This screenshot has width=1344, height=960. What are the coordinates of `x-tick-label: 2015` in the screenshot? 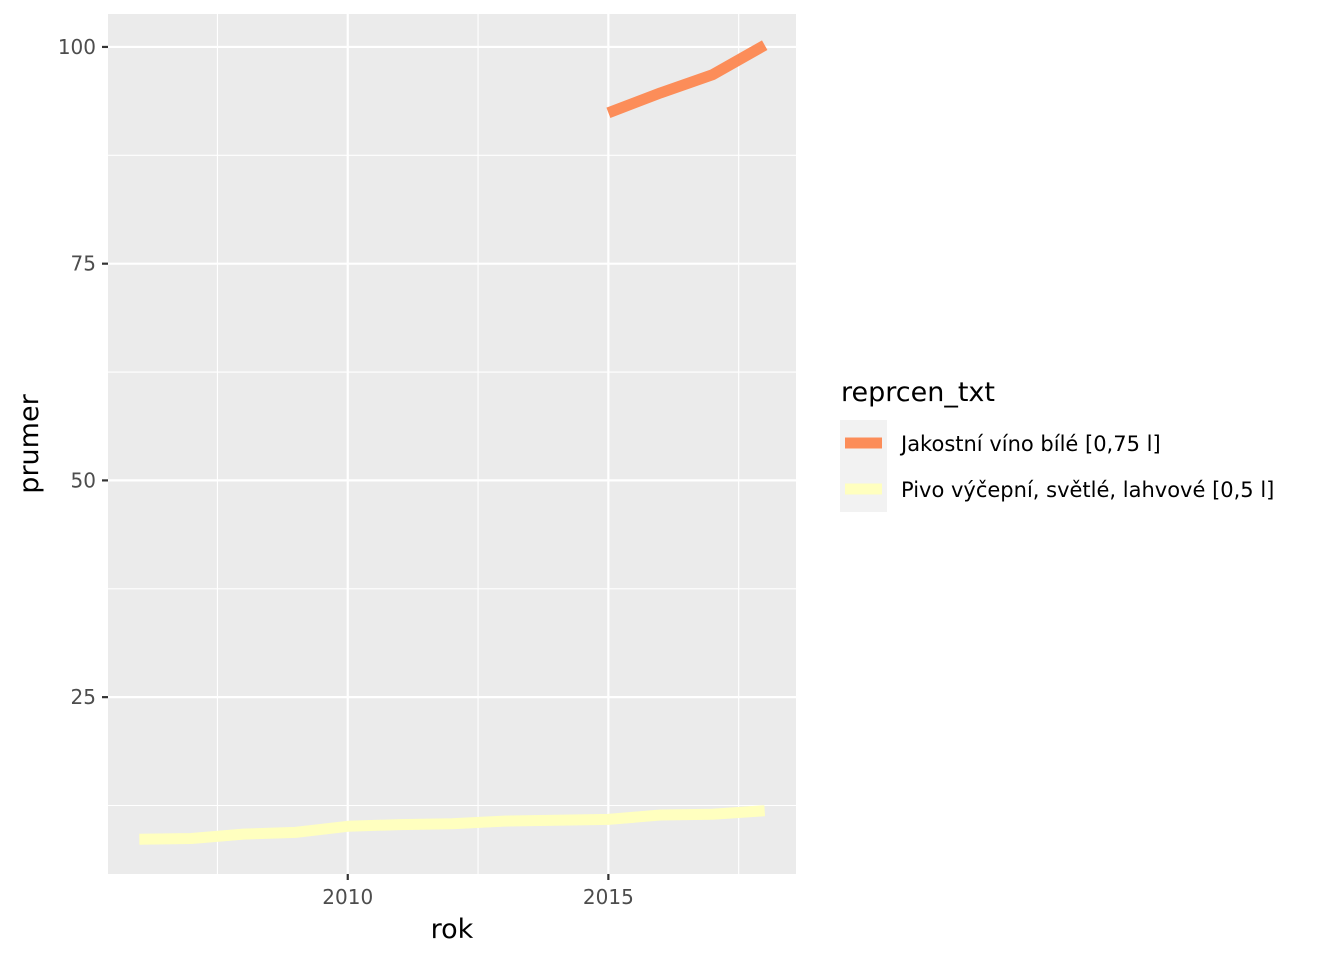 It's located at (608, 897).